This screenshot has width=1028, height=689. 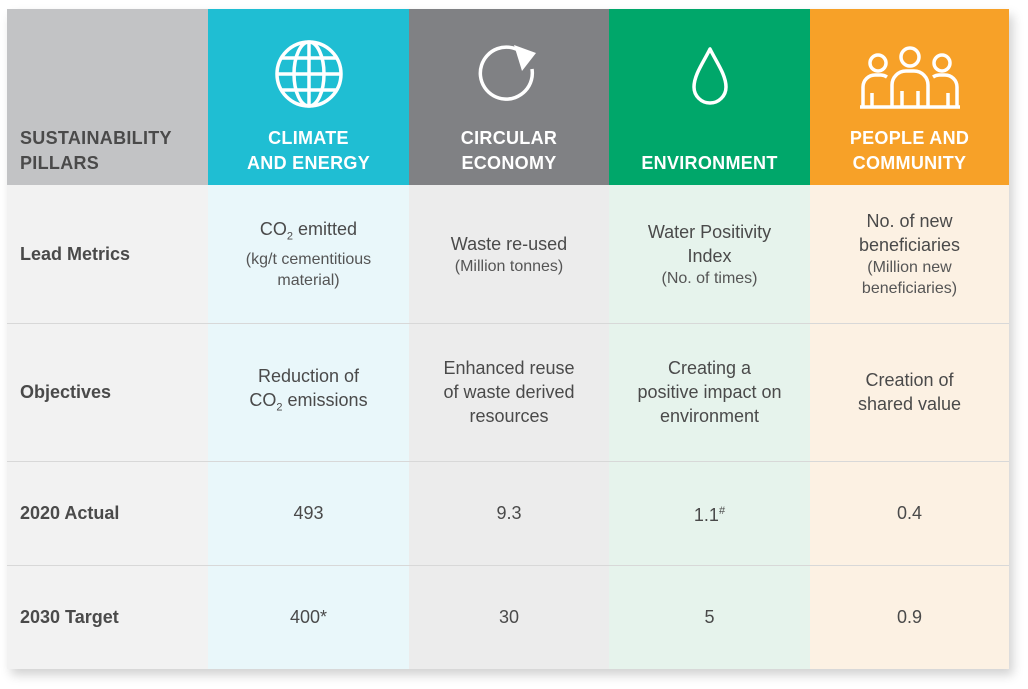 What do you see at coordinates (308, 513) in the screenshot?
I see `climate-2020-actual: 493` at bounding box center [308, 513].